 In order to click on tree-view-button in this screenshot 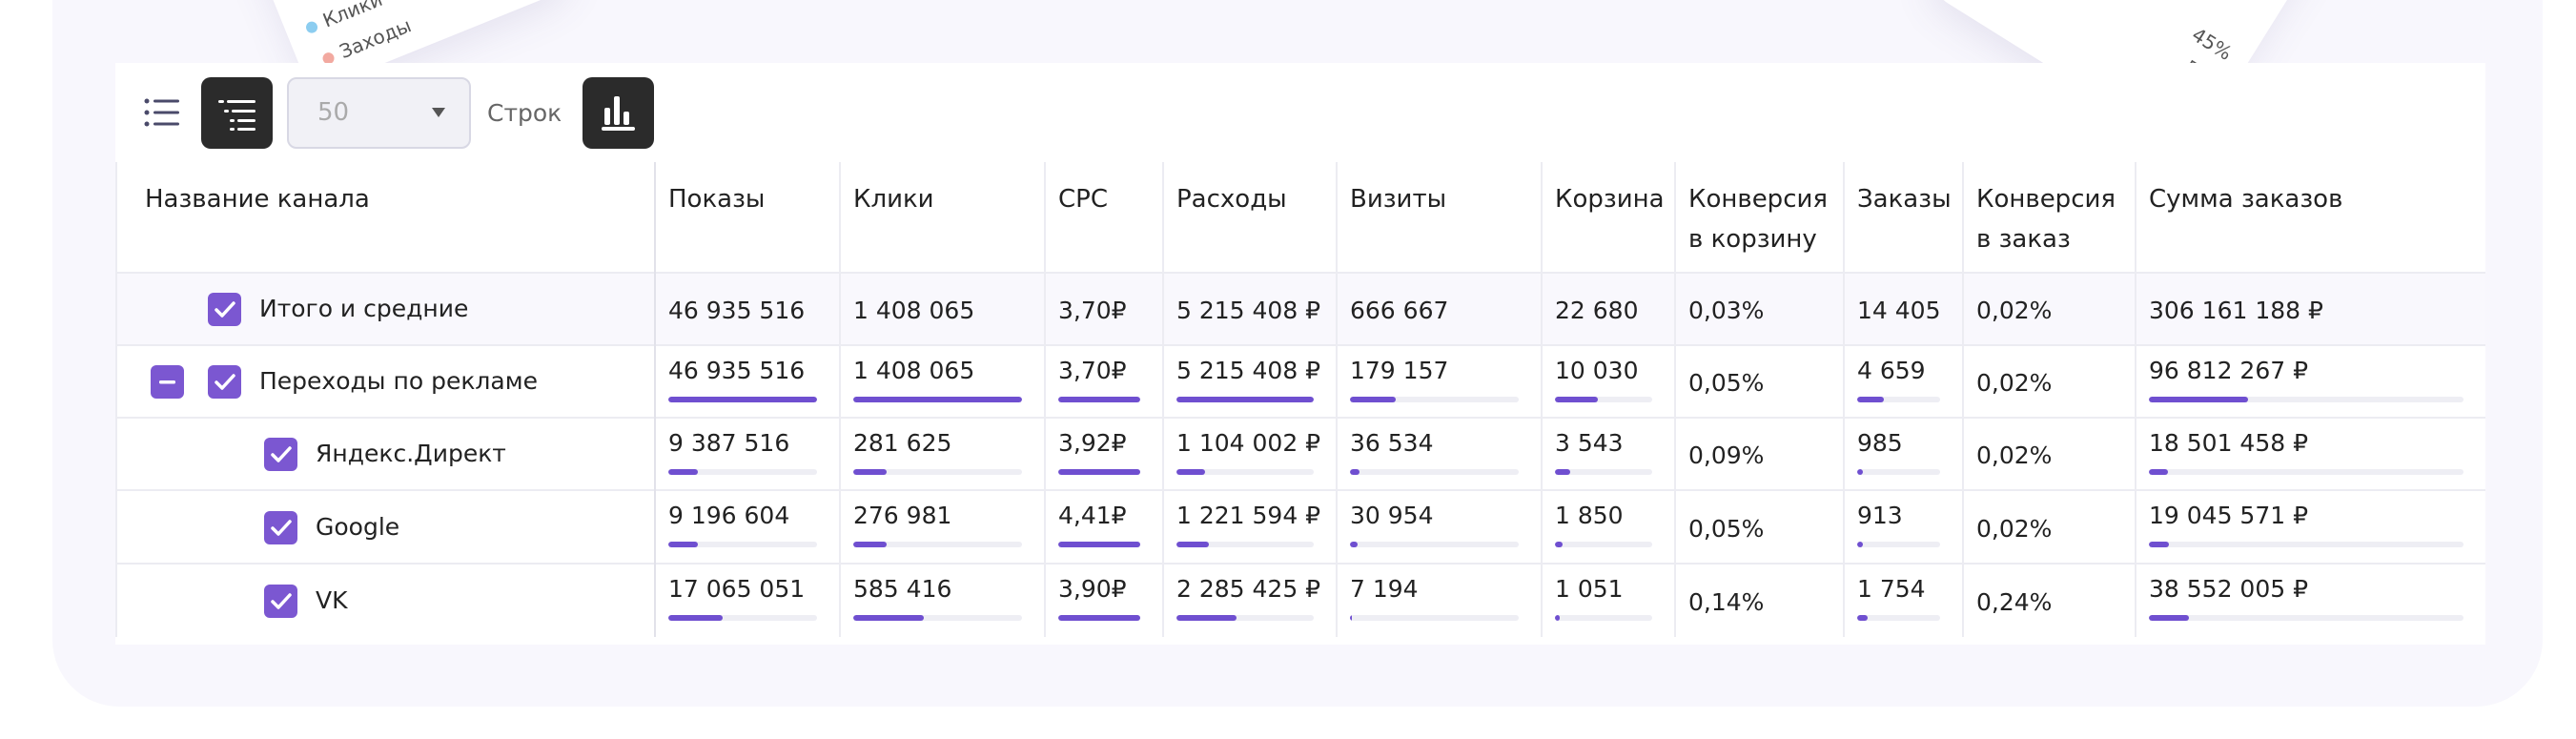, I will do `click(237, 113)`.